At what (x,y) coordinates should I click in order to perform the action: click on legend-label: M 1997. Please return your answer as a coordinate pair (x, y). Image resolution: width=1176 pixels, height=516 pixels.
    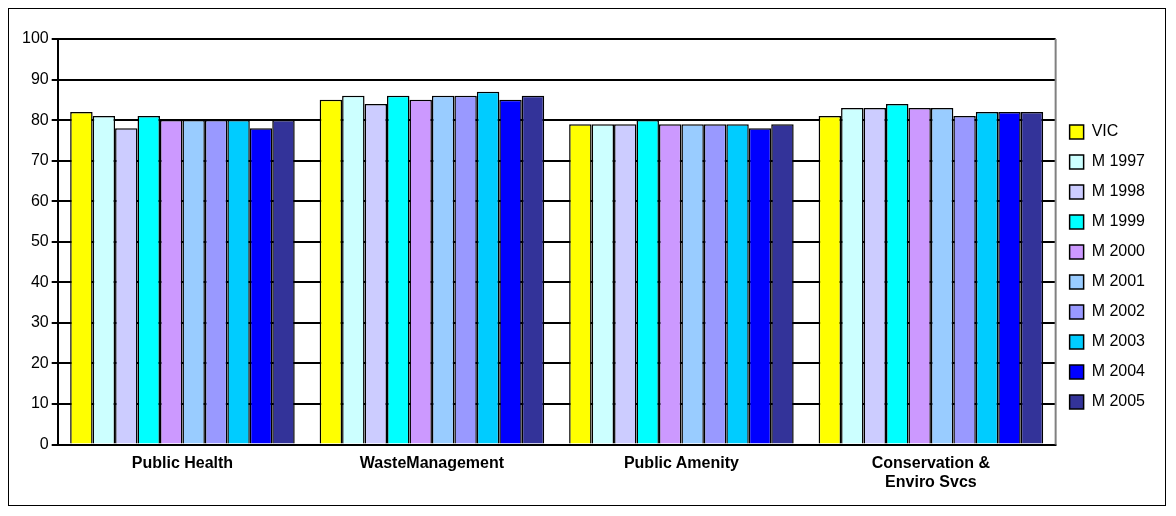
    Looking at the image, I should click on (1118, 161).